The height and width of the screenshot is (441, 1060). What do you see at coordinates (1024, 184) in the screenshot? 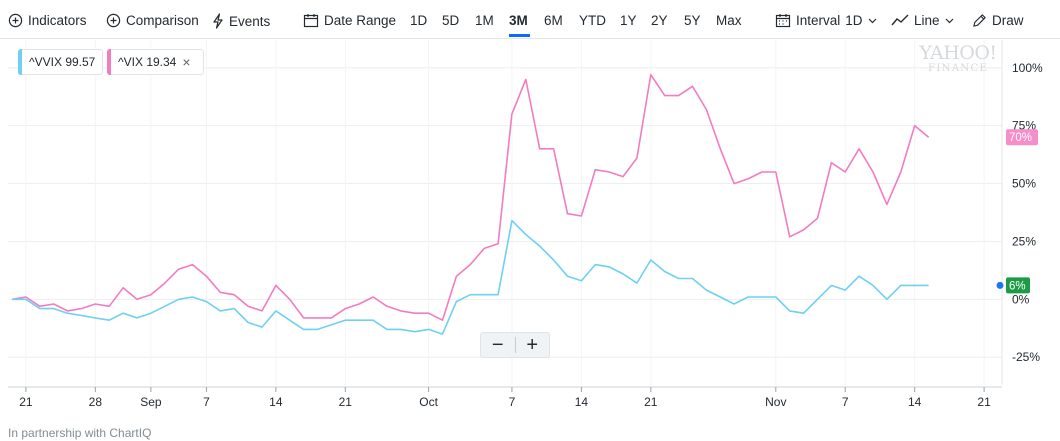
I see `y-tick-label: 50%` at bounding box center [1024, 184].